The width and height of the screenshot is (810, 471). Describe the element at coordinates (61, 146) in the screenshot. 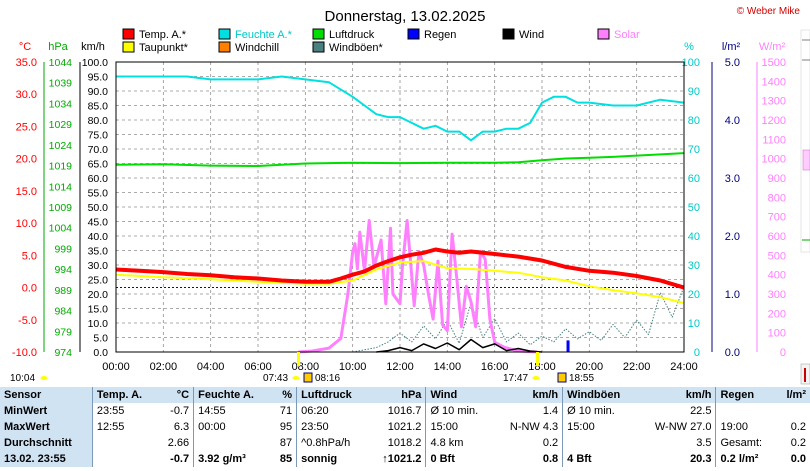

I see `pressure-tick-label: 1024` at that location.